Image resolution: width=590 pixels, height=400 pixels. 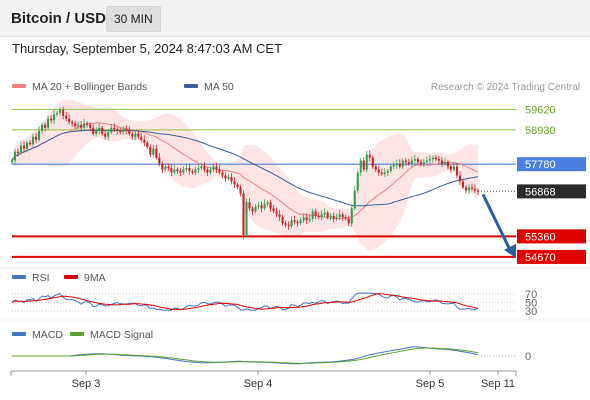 I want to click on timeframe-button: 30 MIN, so click(x=133, y=19).